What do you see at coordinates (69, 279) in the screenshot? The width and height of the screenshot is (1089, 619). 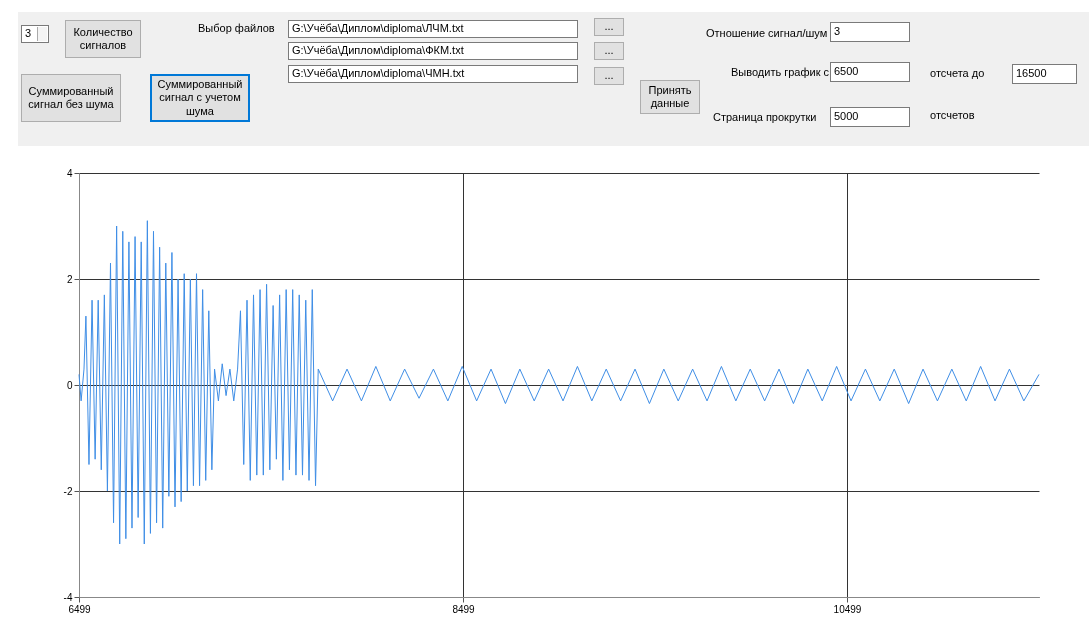 I see `y-tick-label: 2` at bounding box center [69, 279].